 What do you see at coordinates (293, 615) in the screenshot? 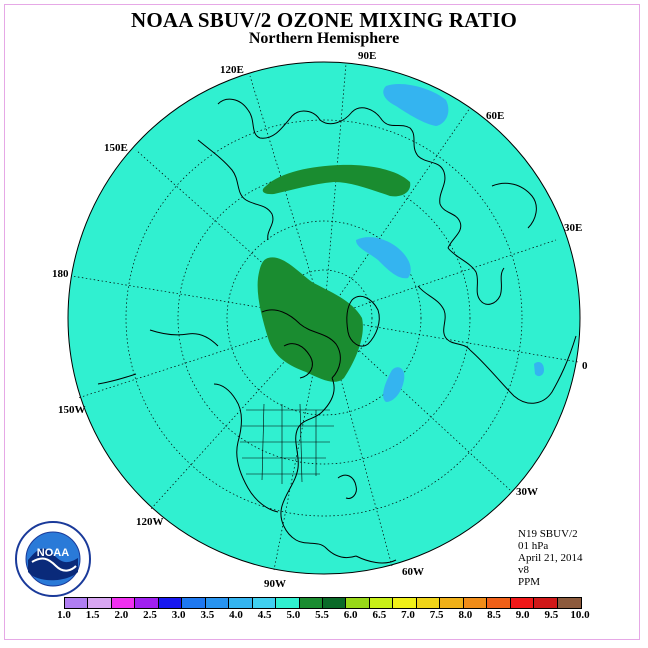
I see `colorbar-tick-label: 5.0` at bounding box center [293, 615].